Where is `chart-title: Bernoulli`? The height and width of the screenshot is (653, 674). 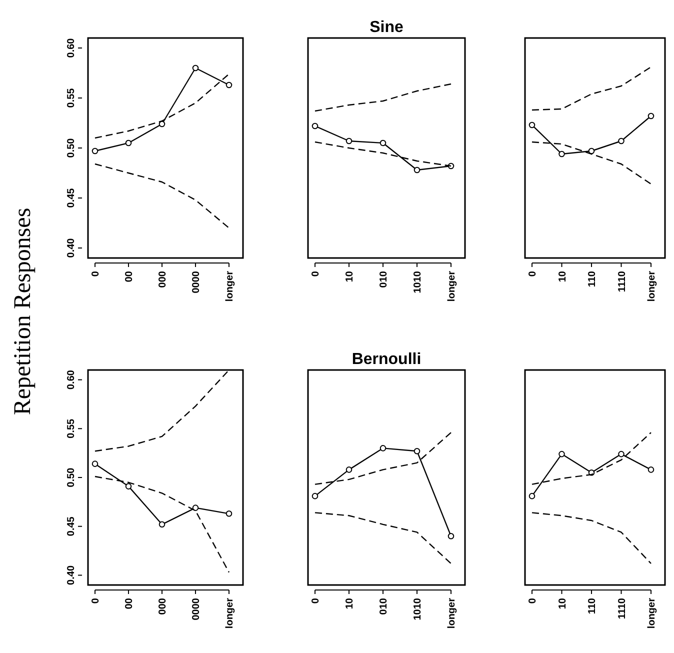 chart-title: Bernoulli is located at coordinates (387, 359).